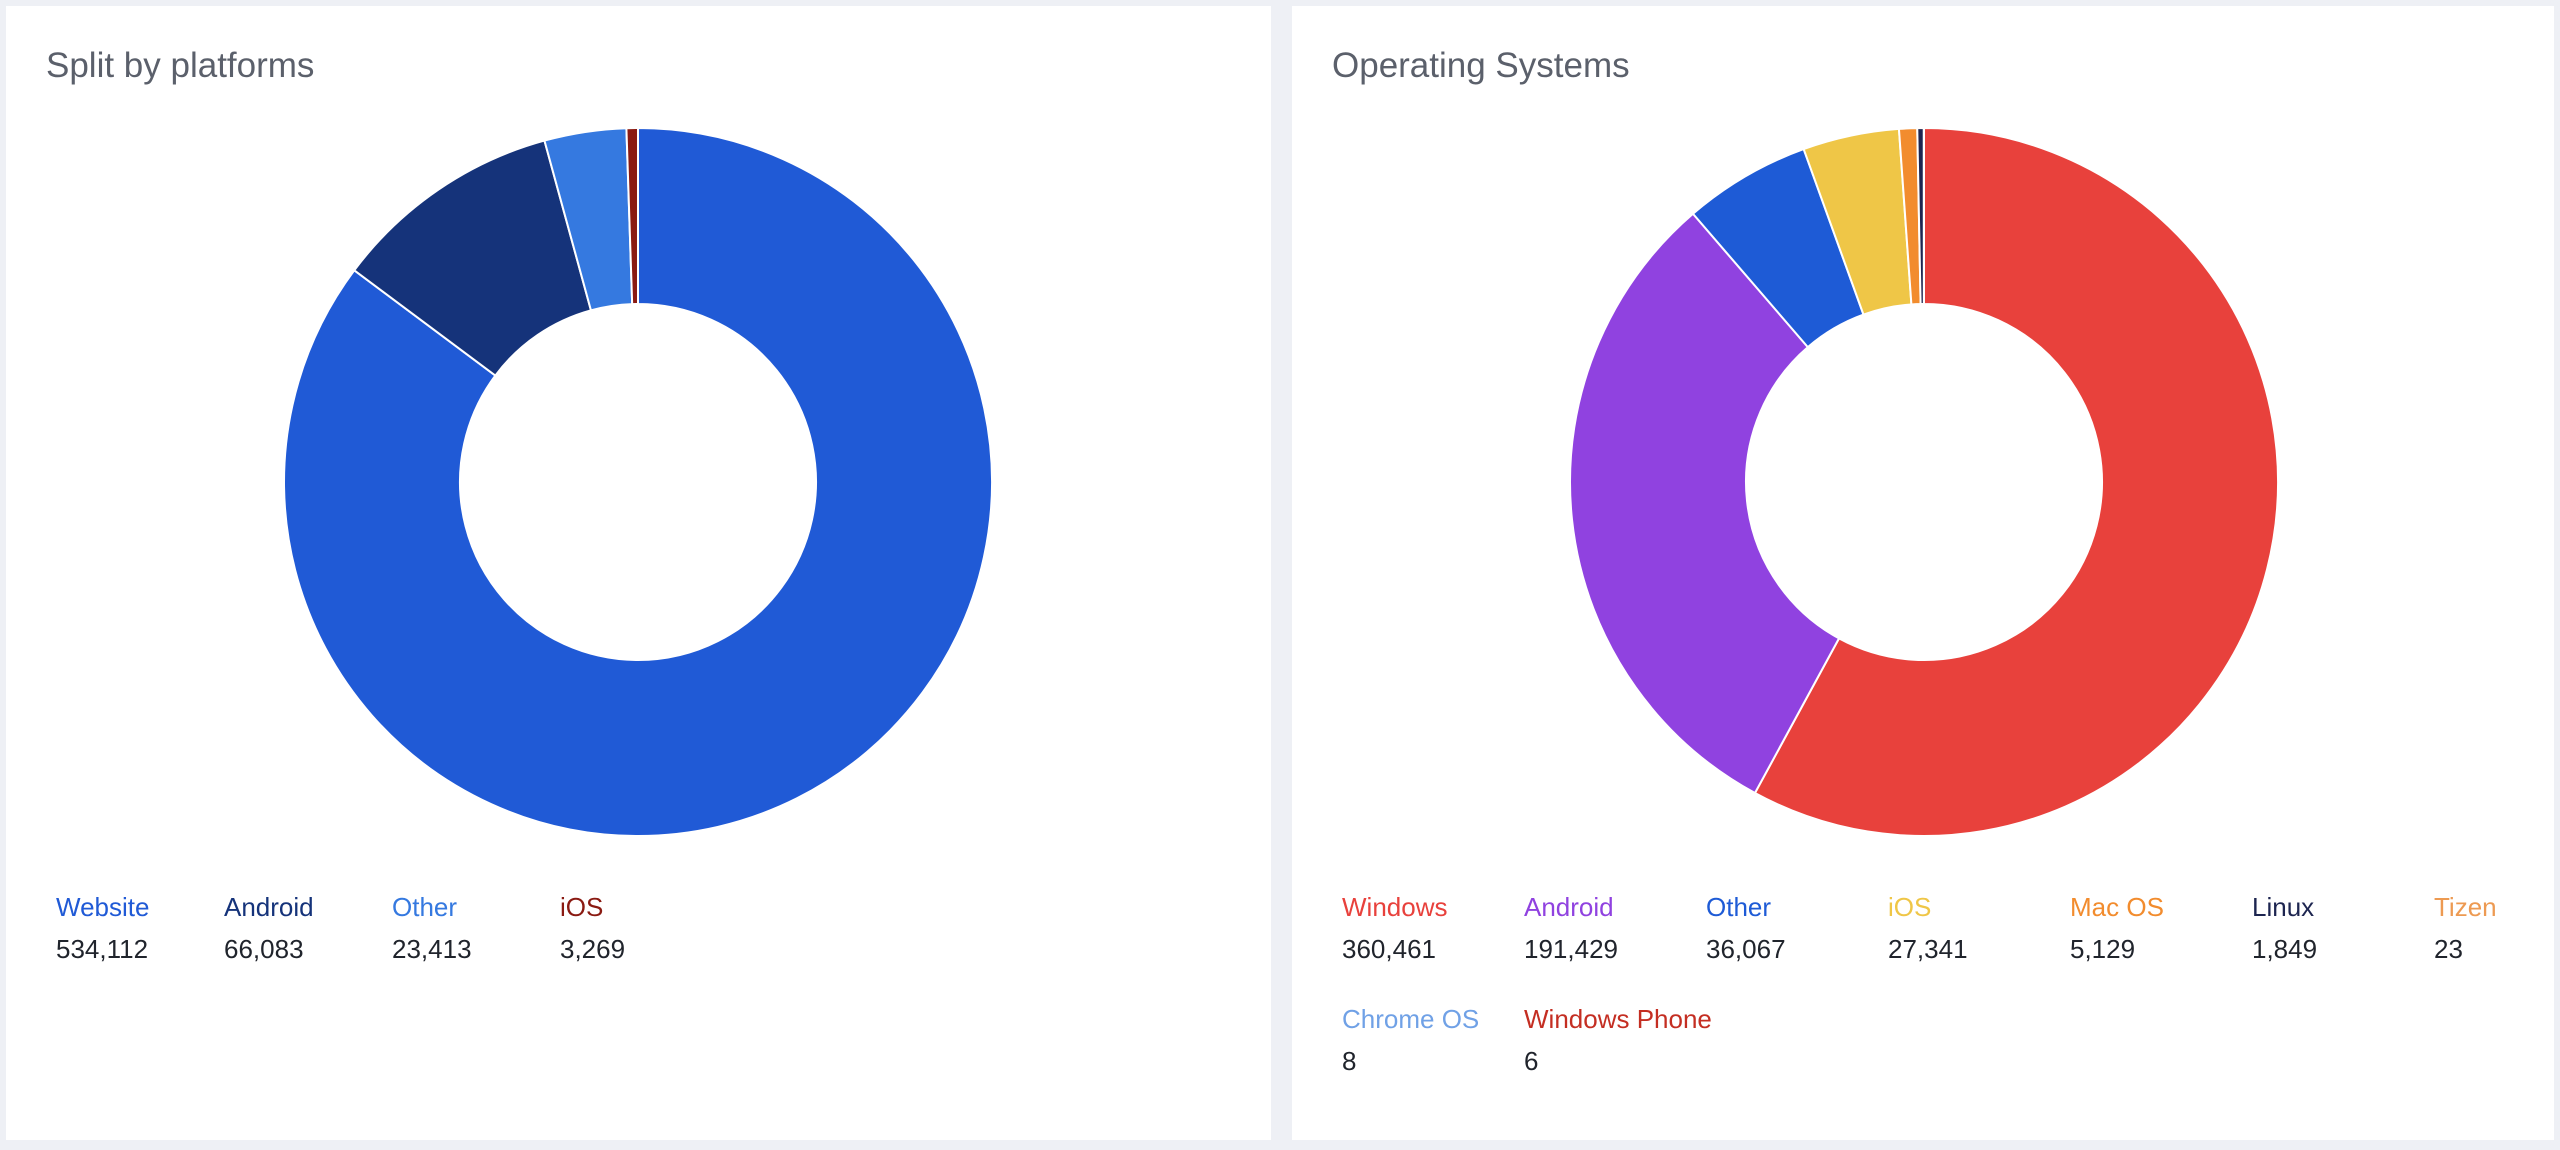  Describe the element at coordinates (432, 928) in the screenshot. I see `legend-item-other: Other 23,413` at that location.